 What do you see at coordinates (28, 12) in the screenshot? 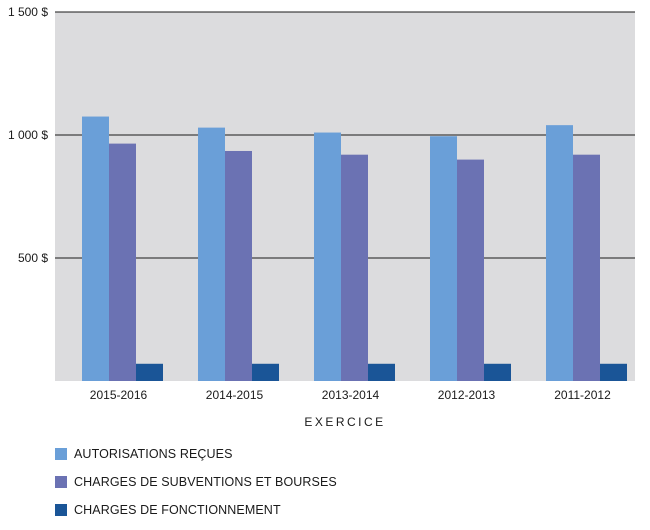
I see `y-tick-label: 1 500 $` at bounding box center [28, 12].